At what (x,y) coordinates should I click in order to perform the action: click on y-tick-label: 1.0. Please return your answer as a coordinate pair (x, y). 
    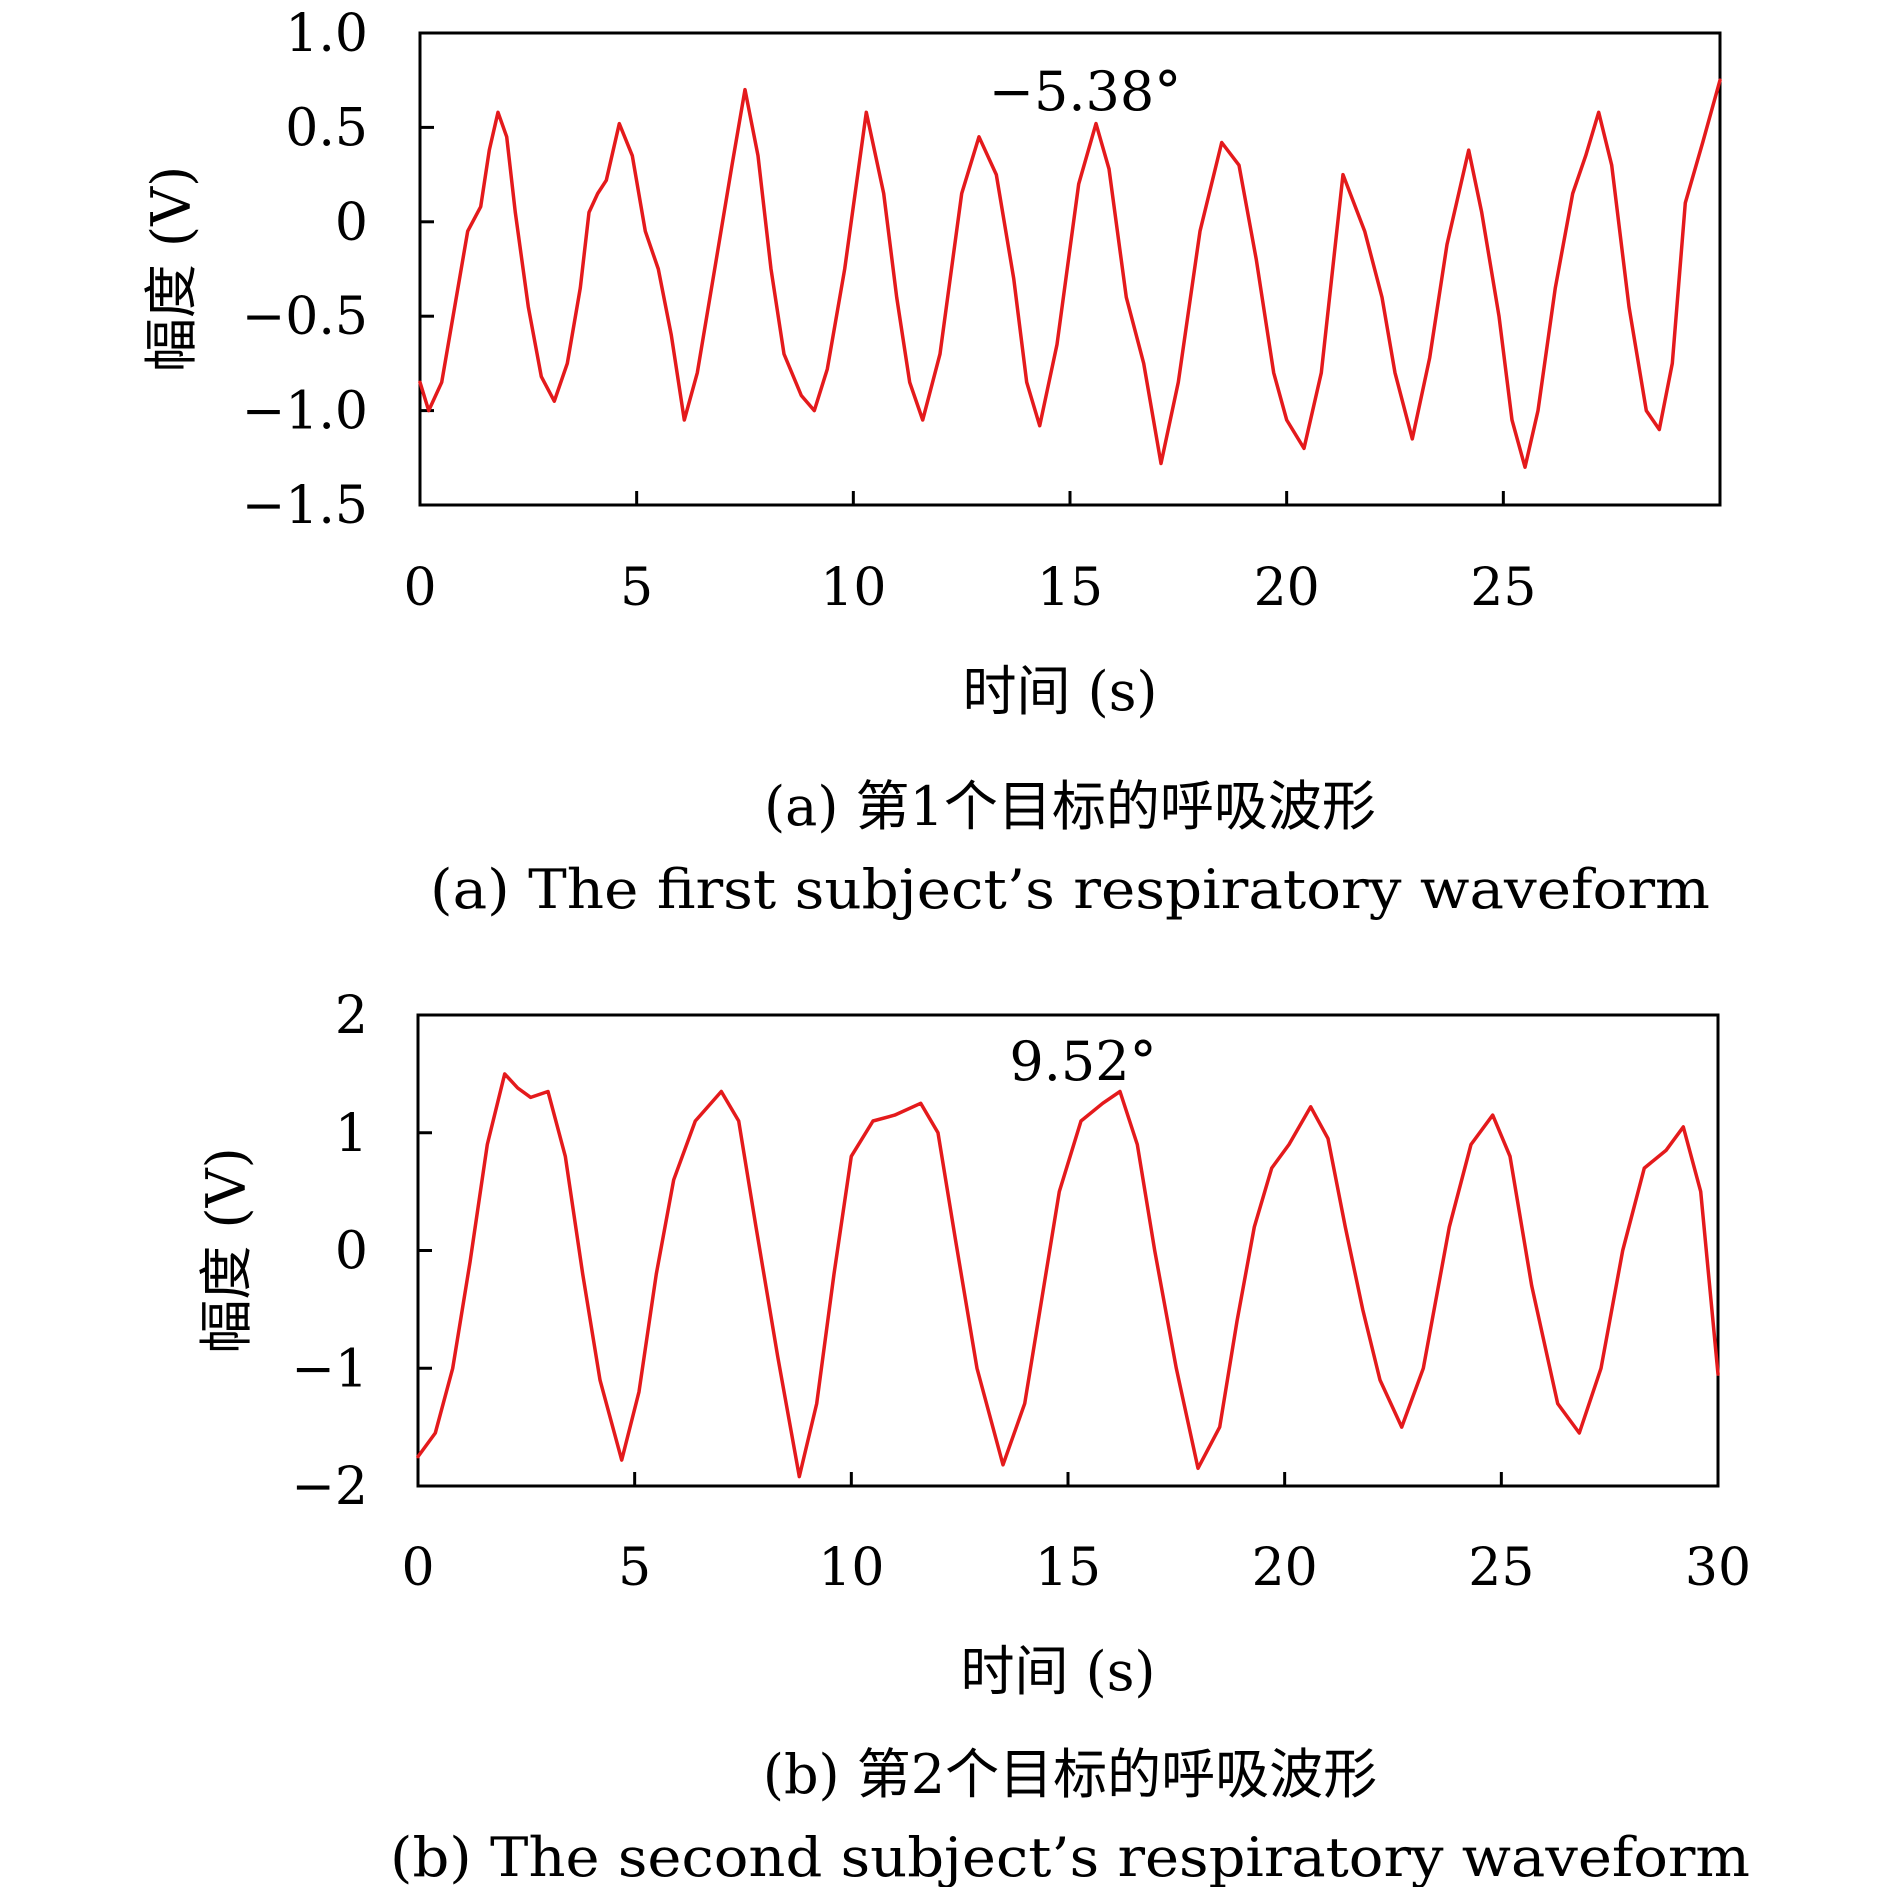
    Looking at the image, I should click on (326, 34).